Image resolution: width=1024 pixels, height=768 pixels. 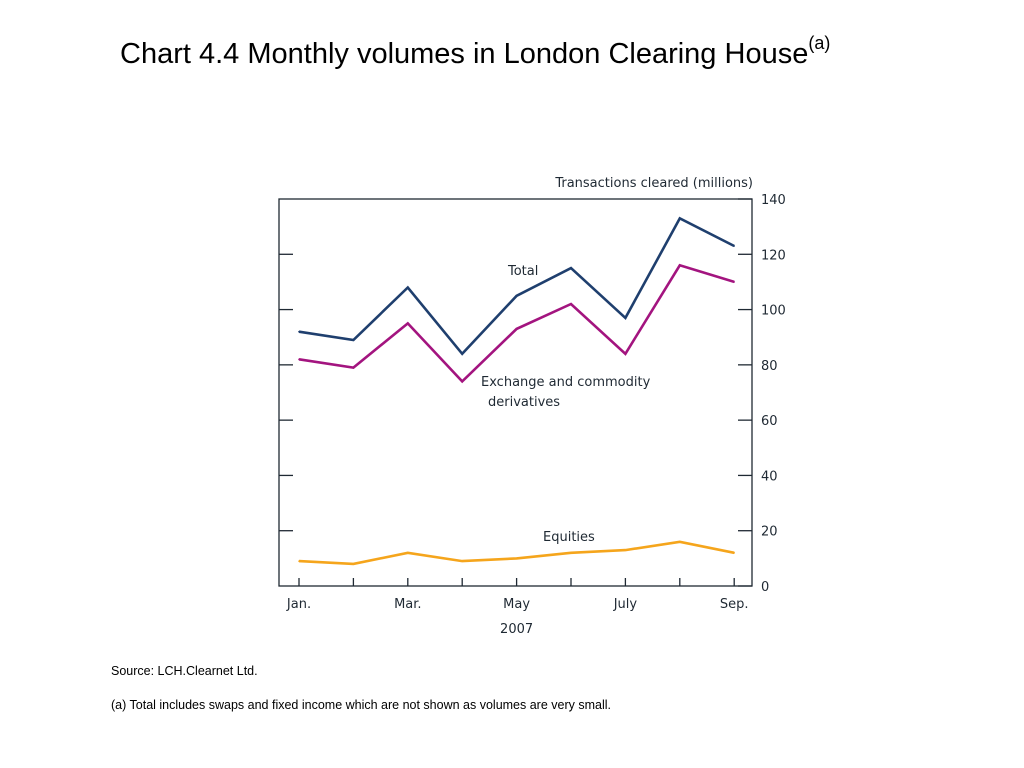 What do you see at coordinates (524, 402) in the screenshot?
I see `series-label-exchange-and-commodity-derivatives: derivatives` at bounding box center [524, 402].